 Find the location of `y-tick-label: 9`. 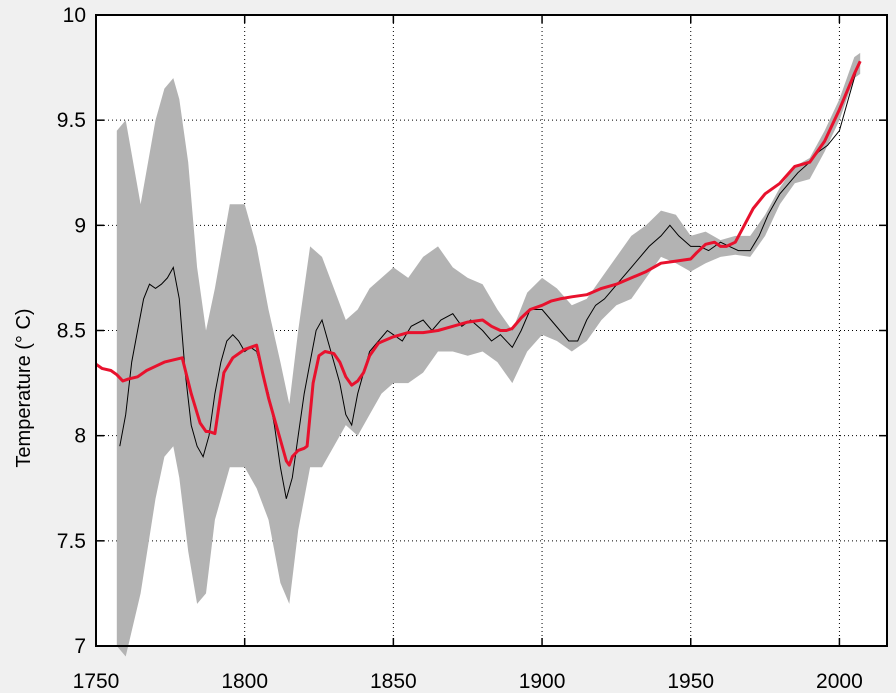

y-tick-label: 9 is located at coordinates (80, 225).